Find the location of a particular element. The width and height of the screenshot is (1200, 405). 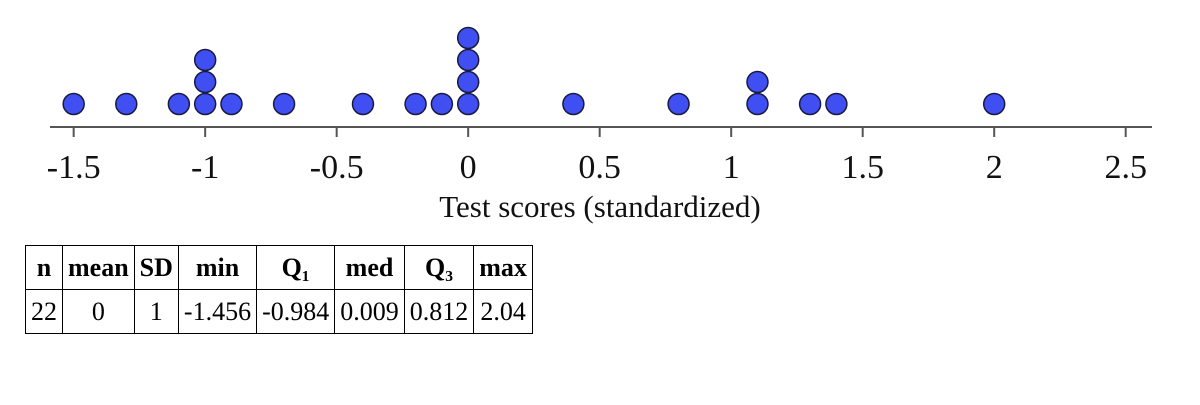

header-cell: max is located at coordinates (503, 267).